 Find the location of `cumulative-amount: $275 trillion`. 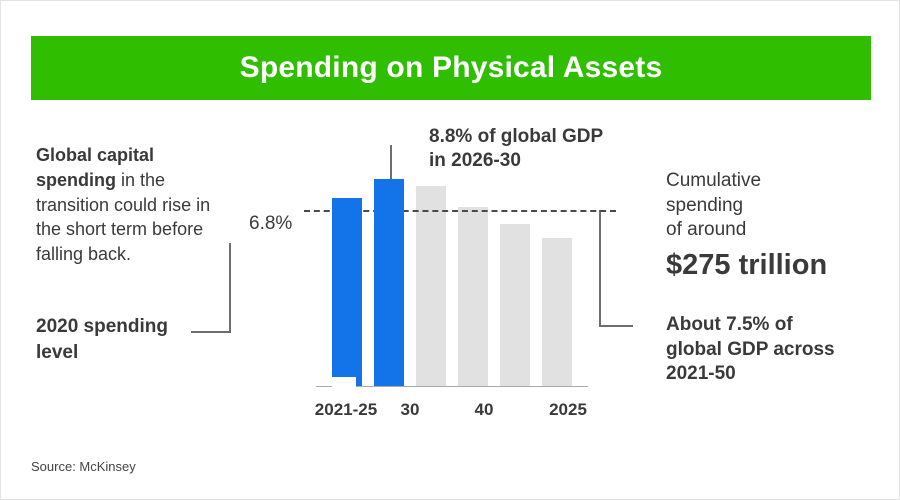

cumulative-amount: $275 trillion is located at coordinates (747, 265).